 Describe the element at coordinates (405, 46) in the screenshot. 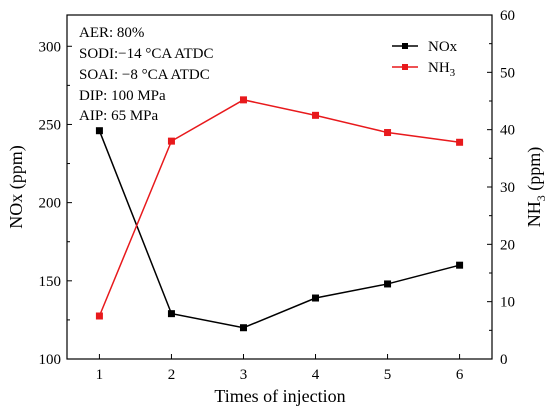

I see `legend-nox-marker` at that location.